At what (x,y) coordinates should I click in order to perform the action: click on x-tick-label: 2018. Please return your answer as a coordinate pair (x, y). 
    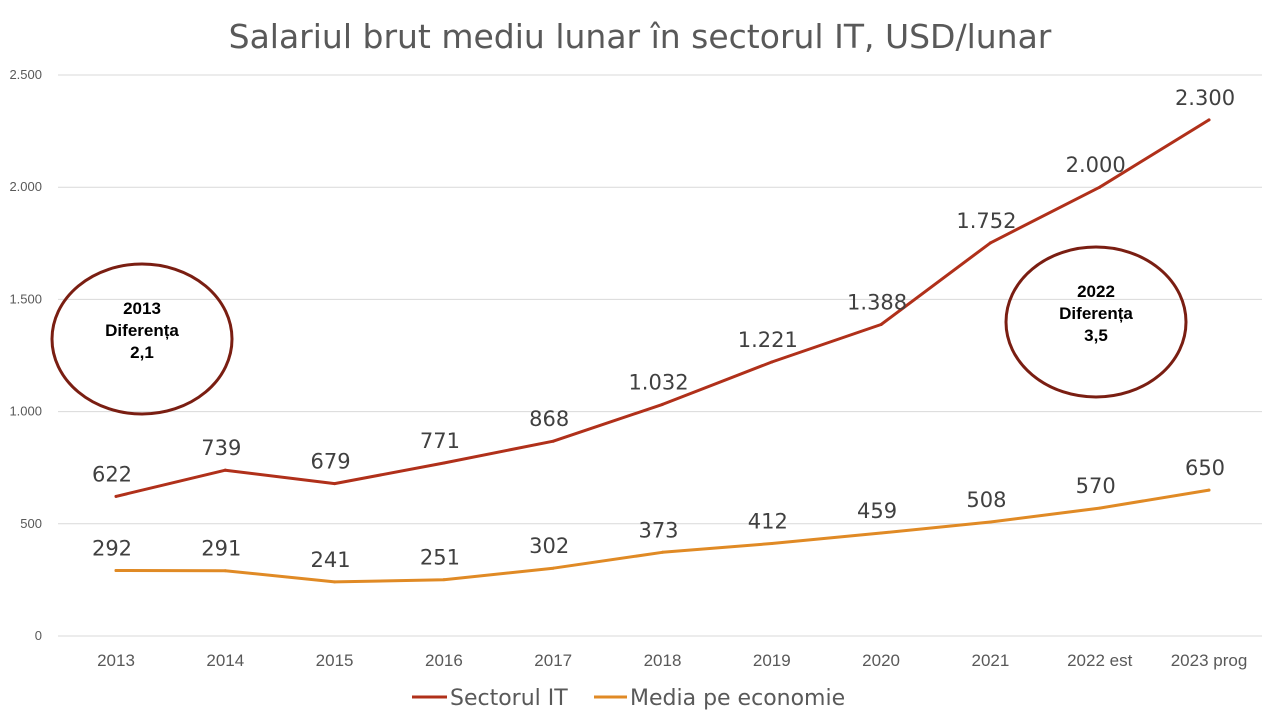
    Looking at the image, I should click on (663, 660).